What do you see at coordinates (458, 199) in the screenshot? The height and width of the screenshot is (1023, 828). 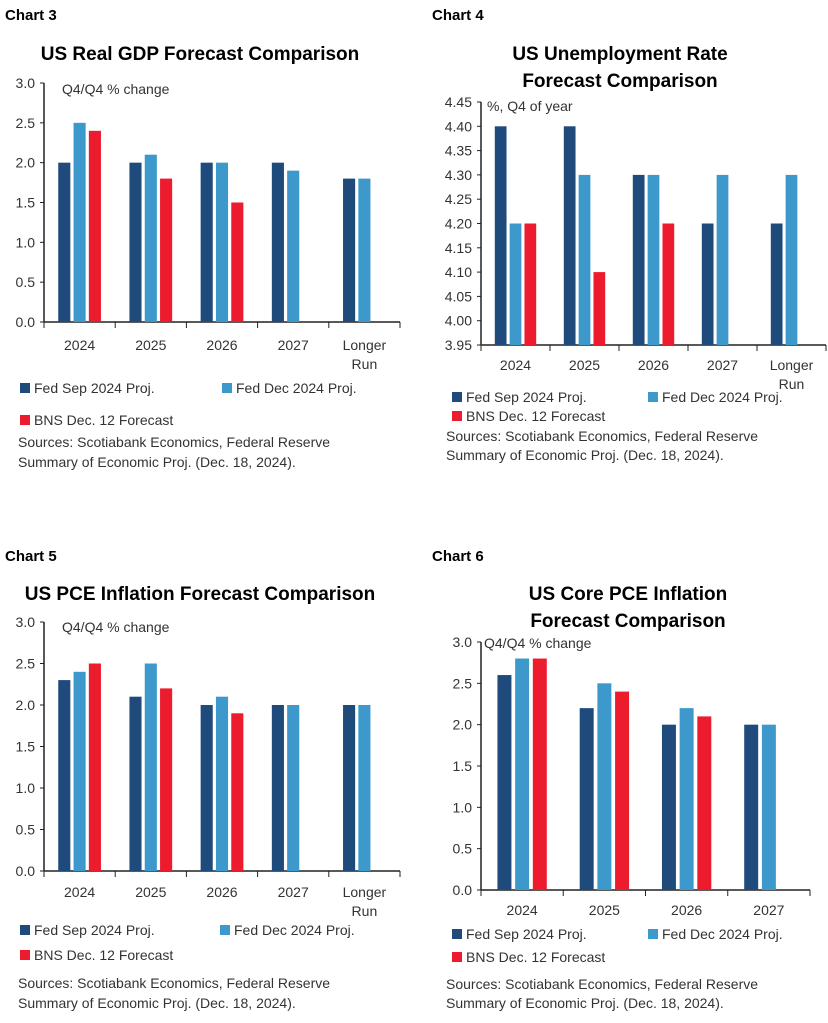 I see `y-tick-label: 4.25` at bounding box center [458, 199].